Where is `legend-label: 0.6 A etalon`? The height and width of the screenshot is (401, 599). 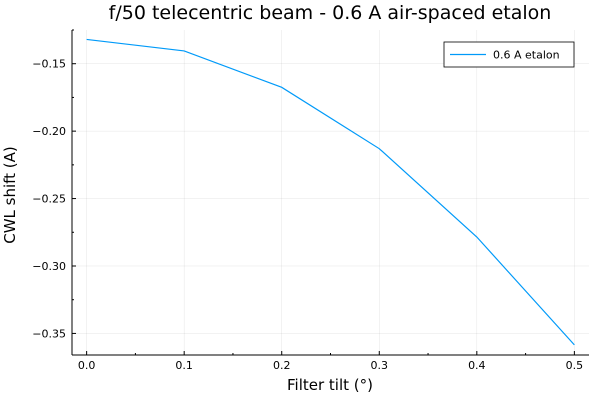
legend-label: 0.6 A etalon is located at coordinates (526, 55).